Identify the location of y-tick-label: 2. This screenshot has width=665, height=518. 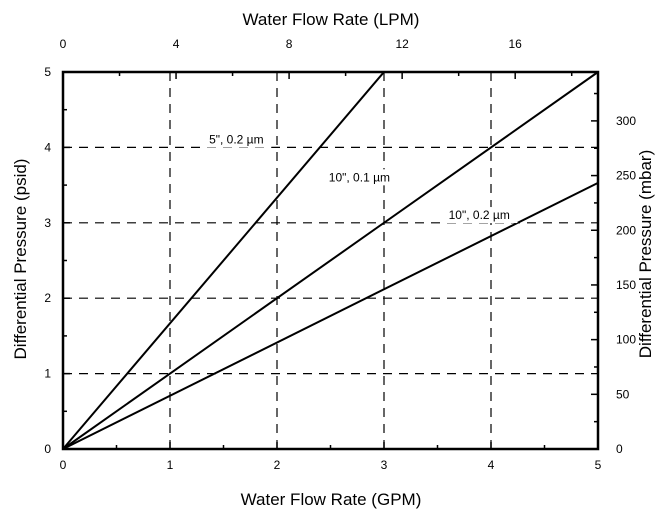
(47, 298).